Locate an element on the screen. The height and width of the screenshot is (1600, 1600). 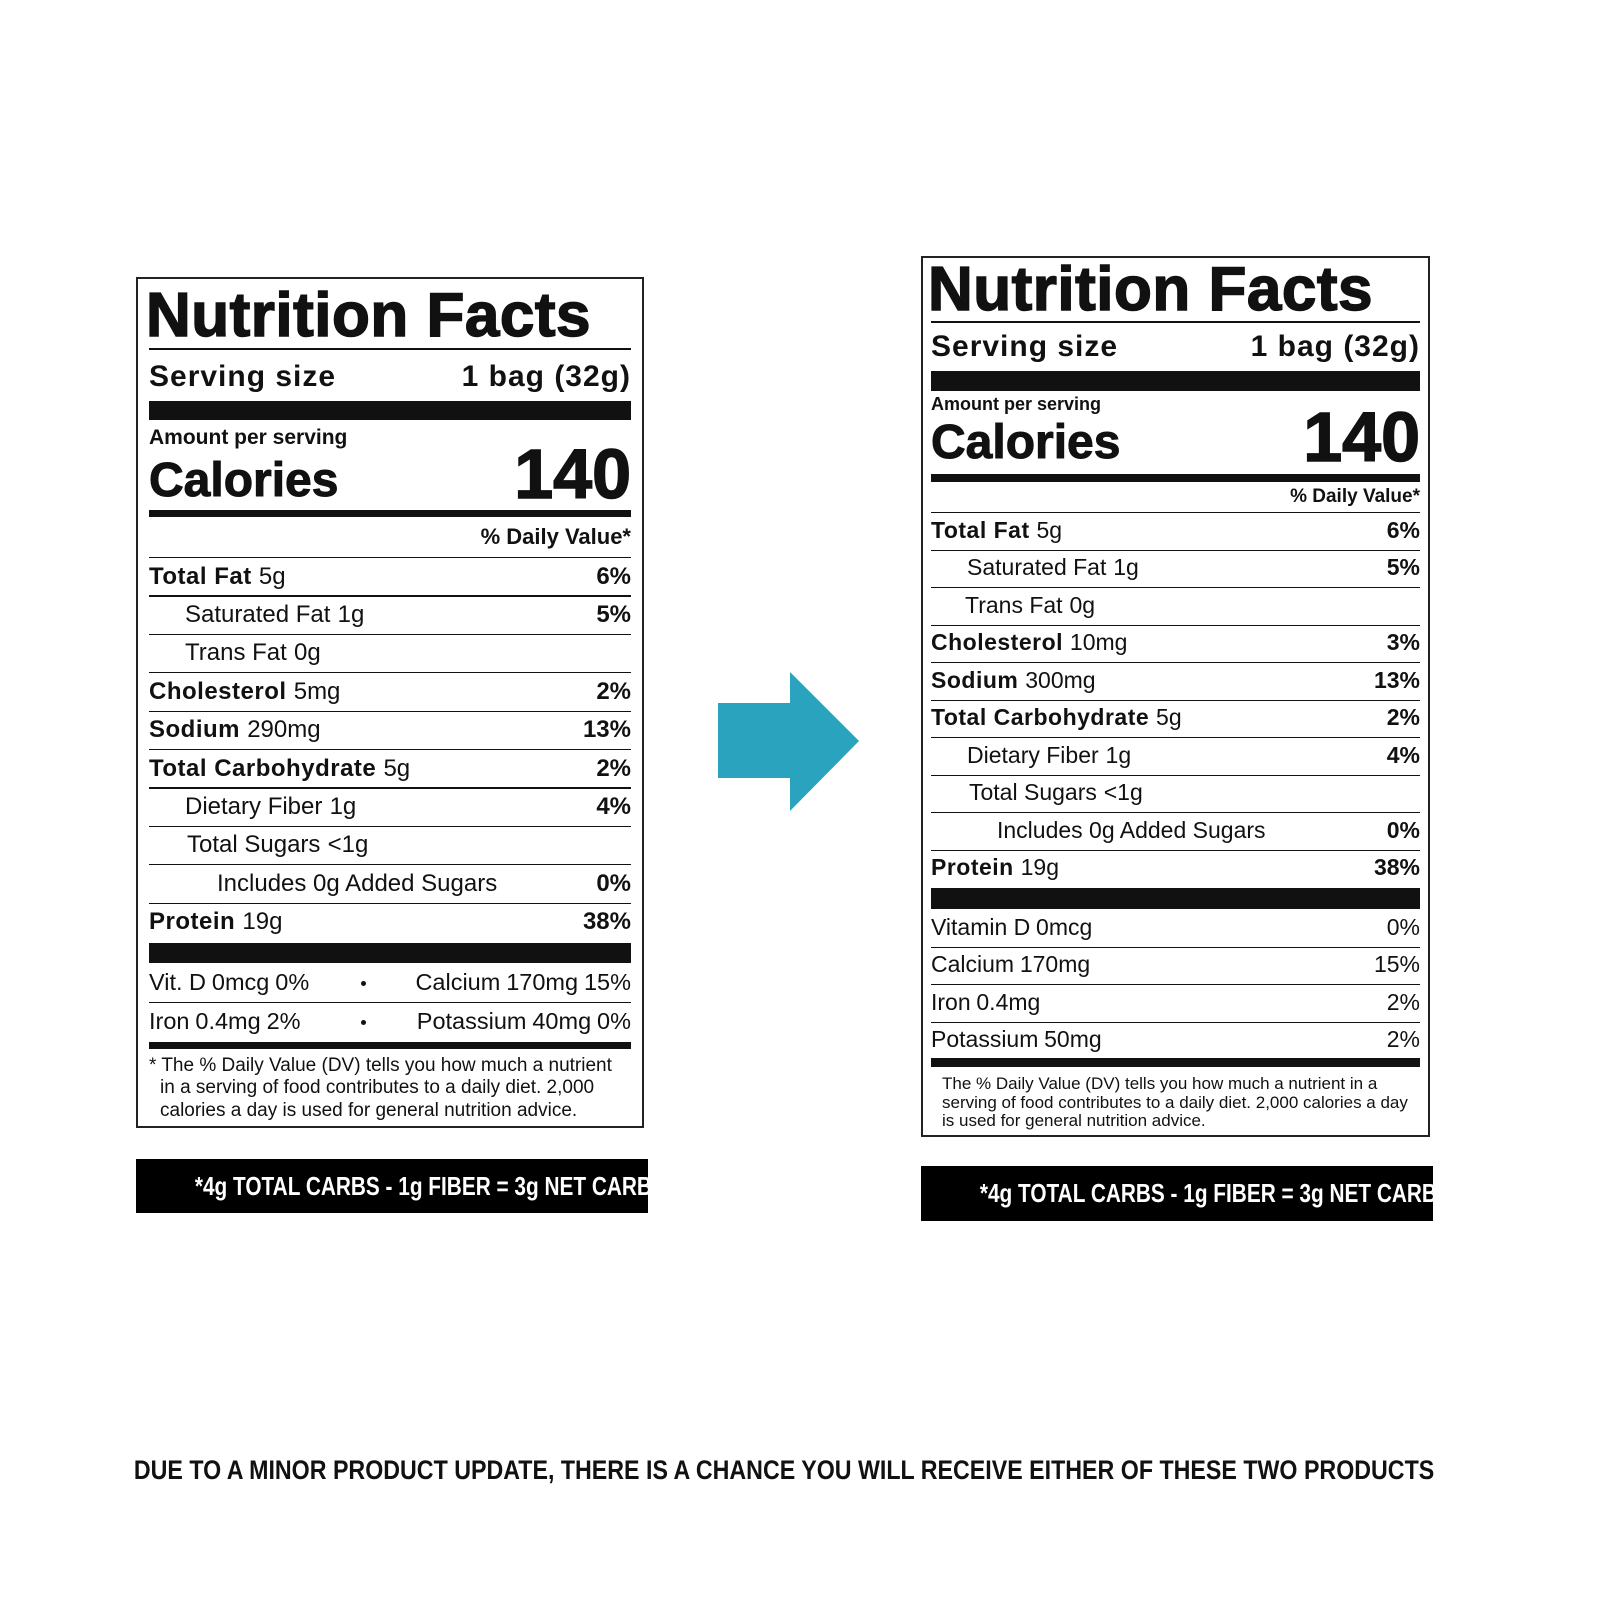
nutrient-row: Cholesterol 10mg is located at coordinates (1029, 643).